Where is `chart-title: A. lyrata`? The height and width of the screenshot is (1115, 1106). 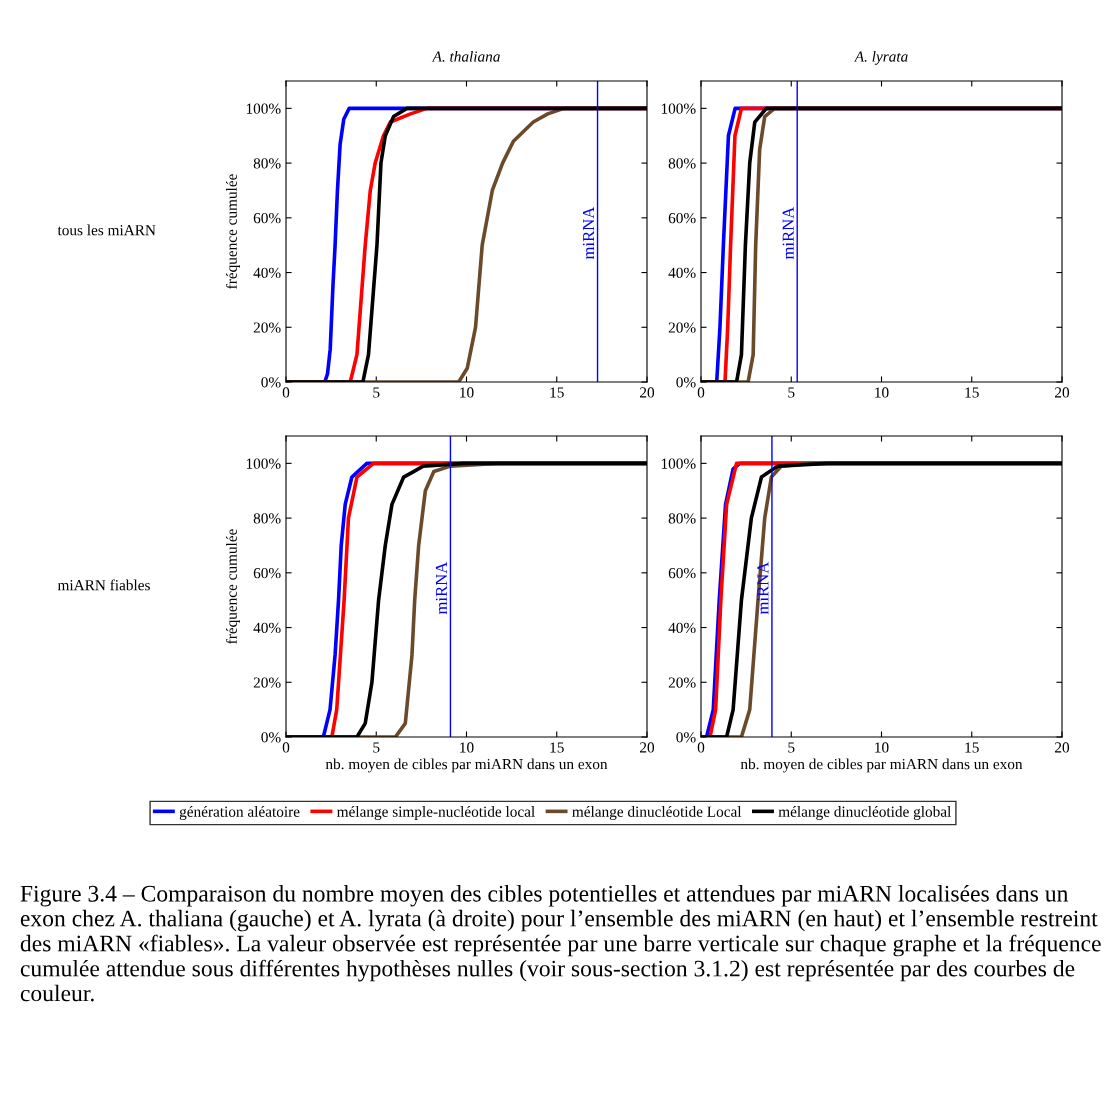 chart-title: A. lyrata is located at coordinates (880, 57).